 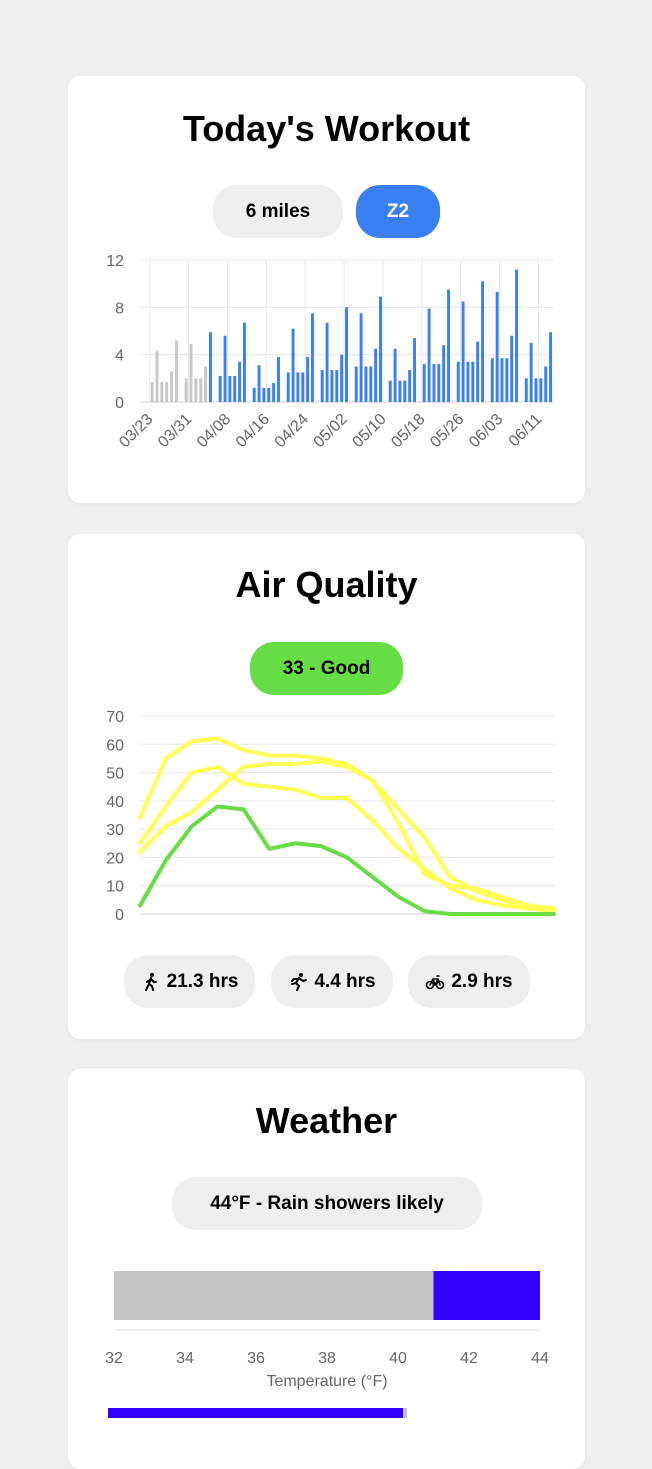 What do you see at coordinates (175, 431) in the screenshot?
I see `workout-x-tick-label: 03/31` at bounding box center [175, 431].